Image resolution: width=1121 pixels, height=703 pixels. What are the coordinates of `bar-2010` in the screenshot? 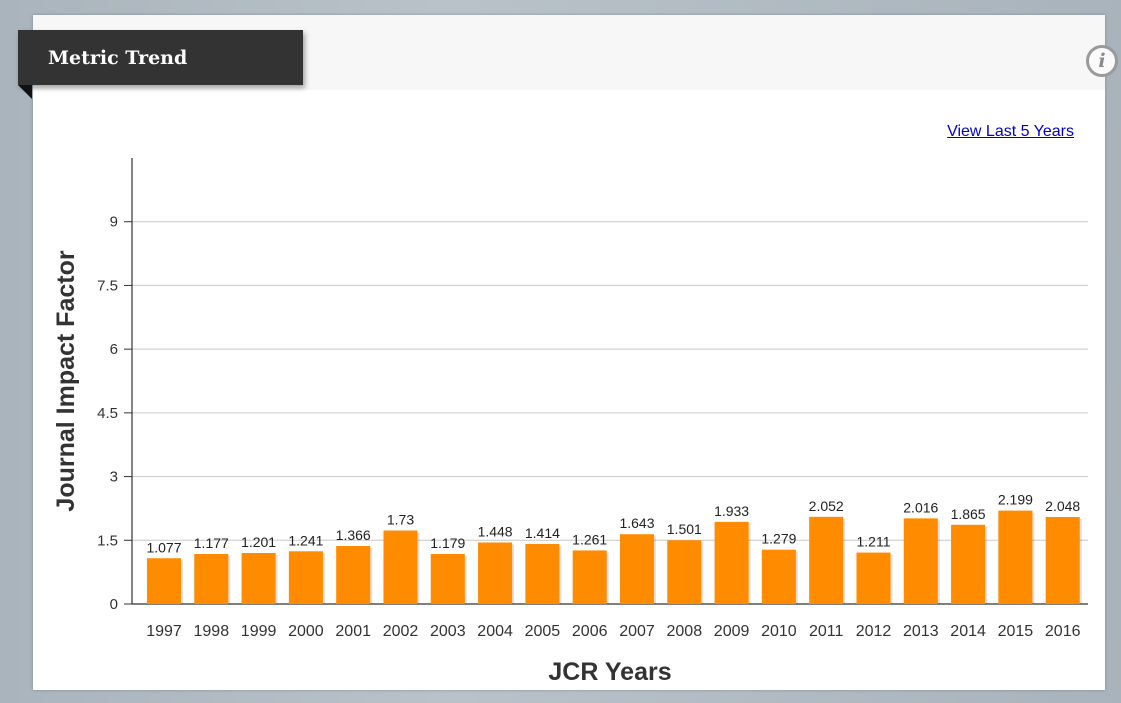 It's located at (778, 576).